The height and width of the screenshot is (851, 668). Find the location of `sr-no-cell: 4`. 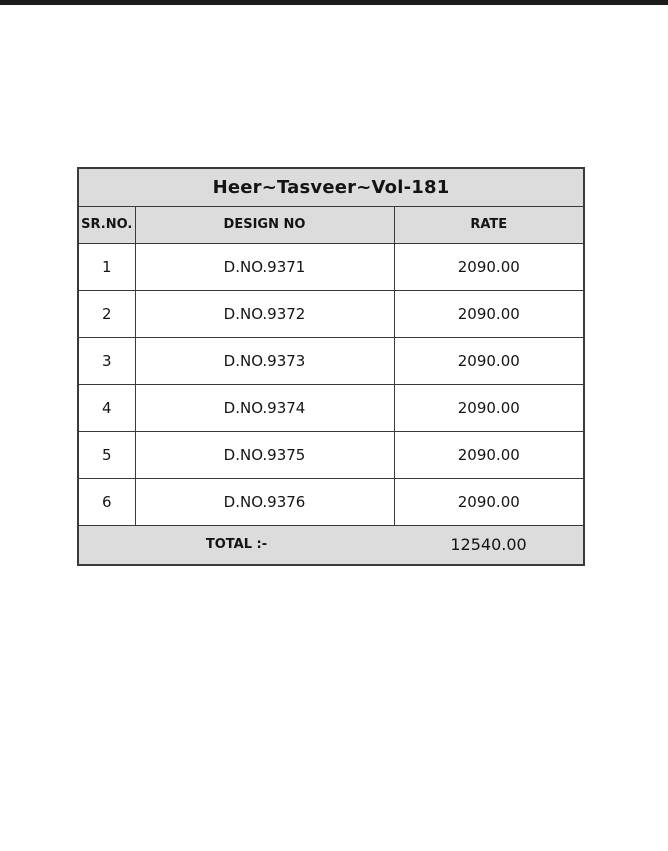

sr-no-cell: 4 is located at coordinates (106, 407).